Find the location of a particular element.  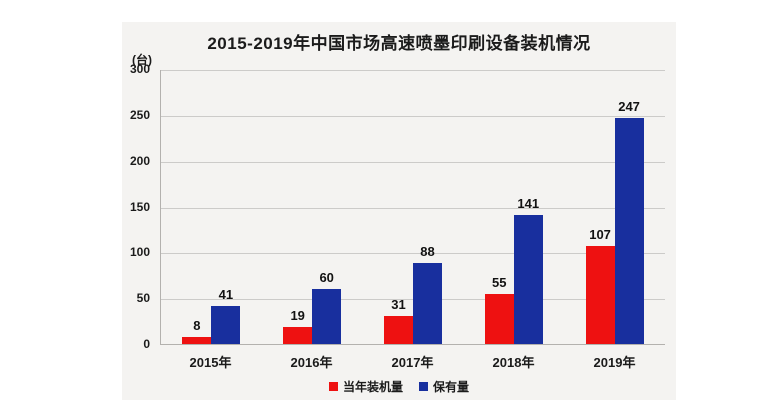

bar-value-label: 41 is located at coordinates (226, 295).